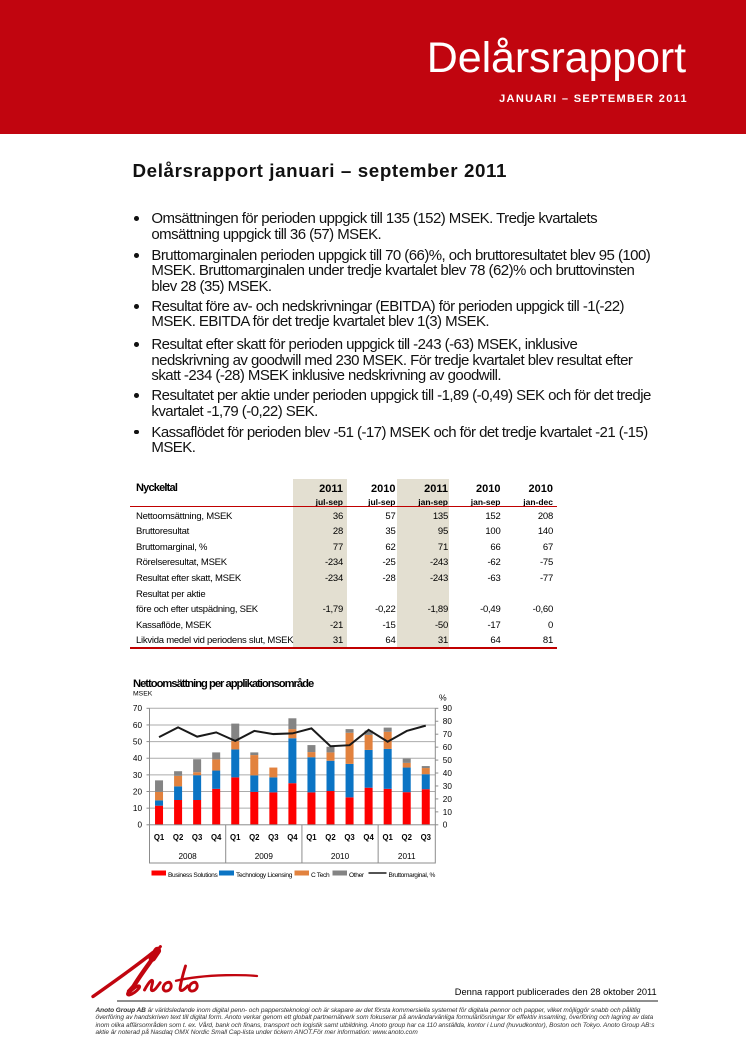 This screenshot has width=746, height=1056. What do you see at coordinates (188, 856) in the screenshot?
I see `svg-text: 2008` at bounding box center [188, 856].